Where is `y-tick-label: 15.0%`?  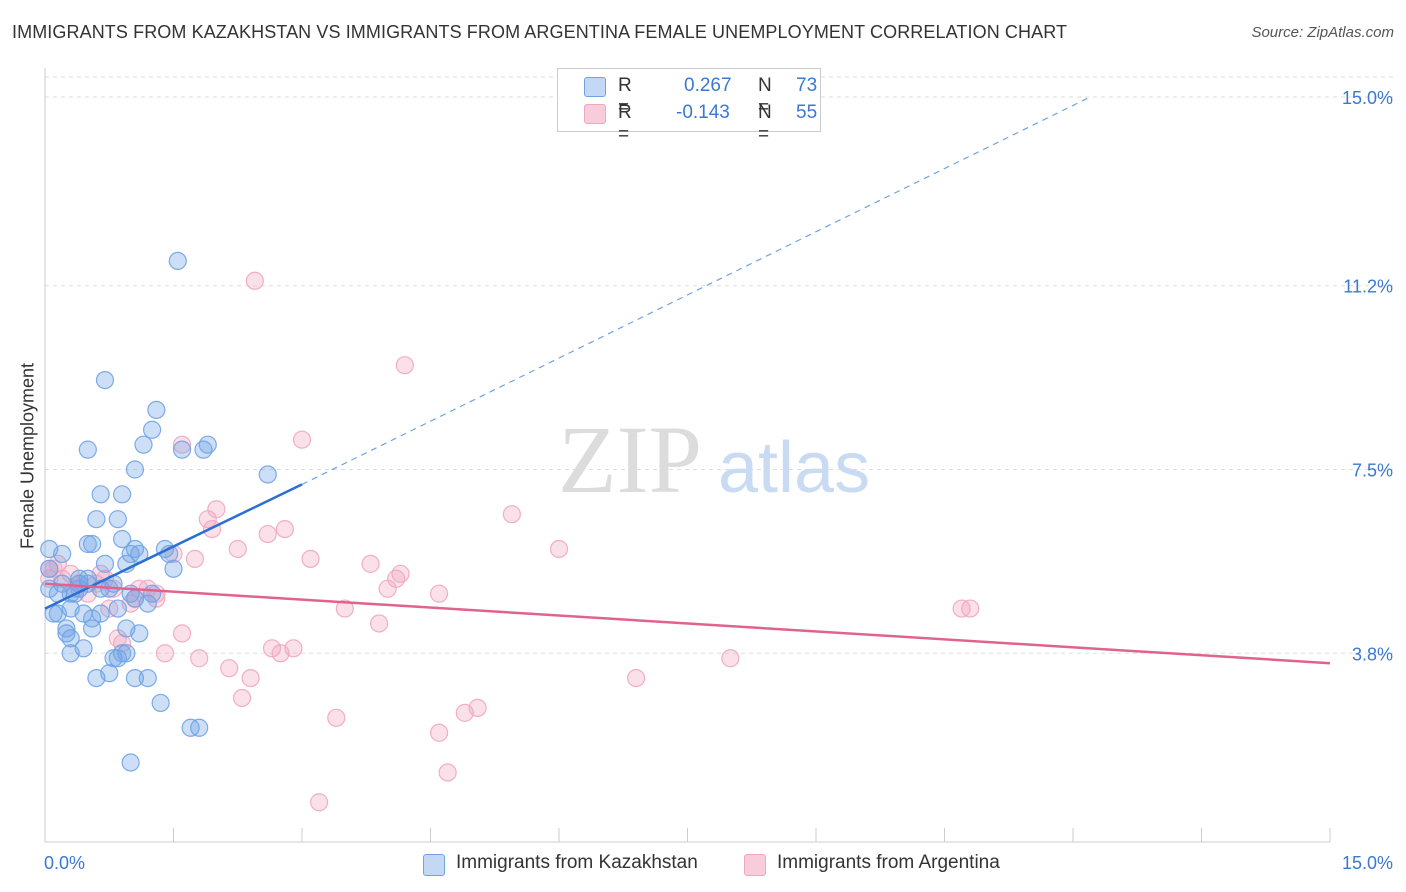 y-tick-label: 15.0% is located at coordinates (1367, 98).